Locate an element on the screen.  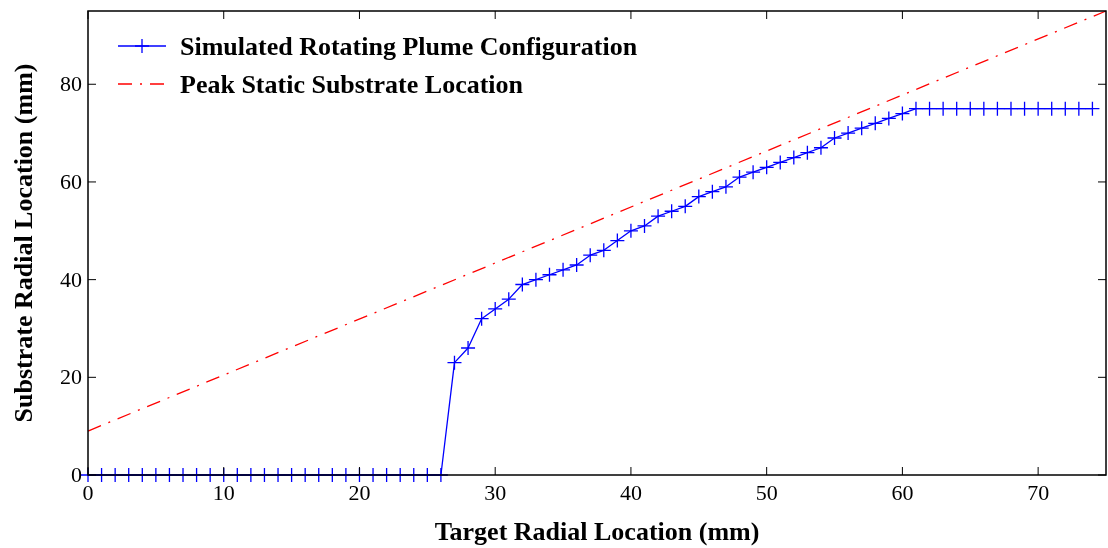
x-tick-label: 30 is located at coordinates (495, 492).